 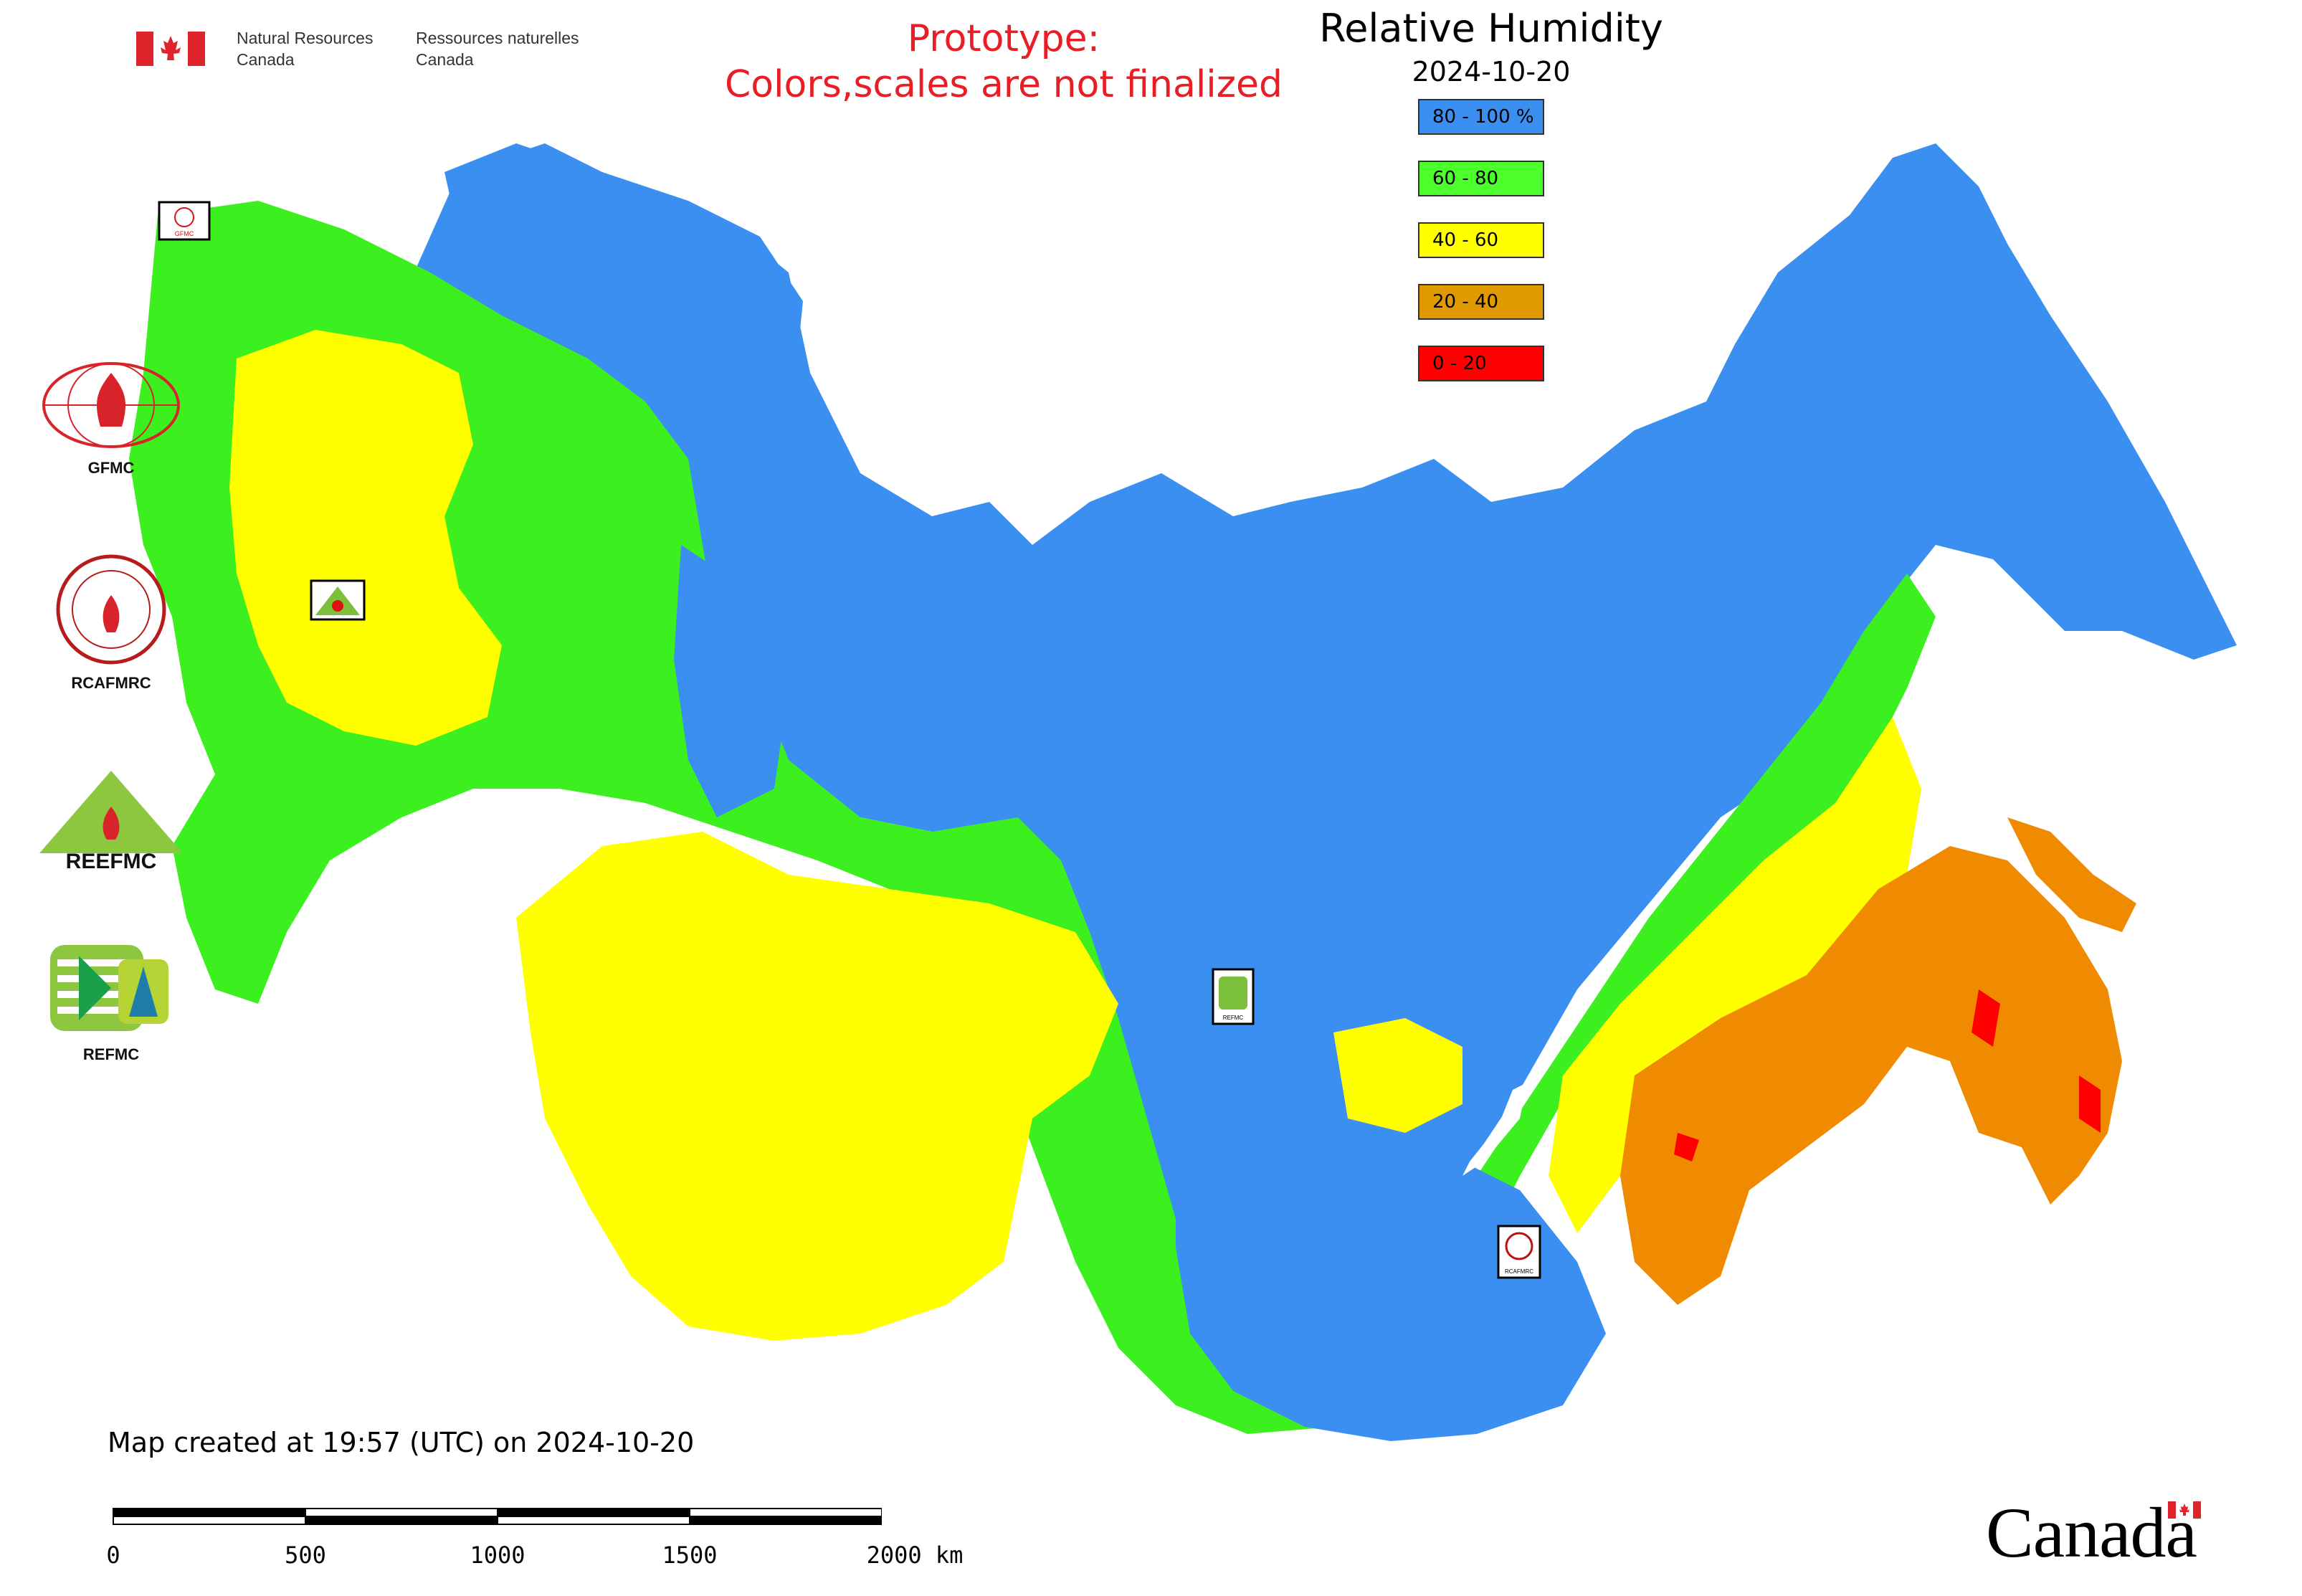 I want to click on region-40-60-central, so click(x=817, y=1086).